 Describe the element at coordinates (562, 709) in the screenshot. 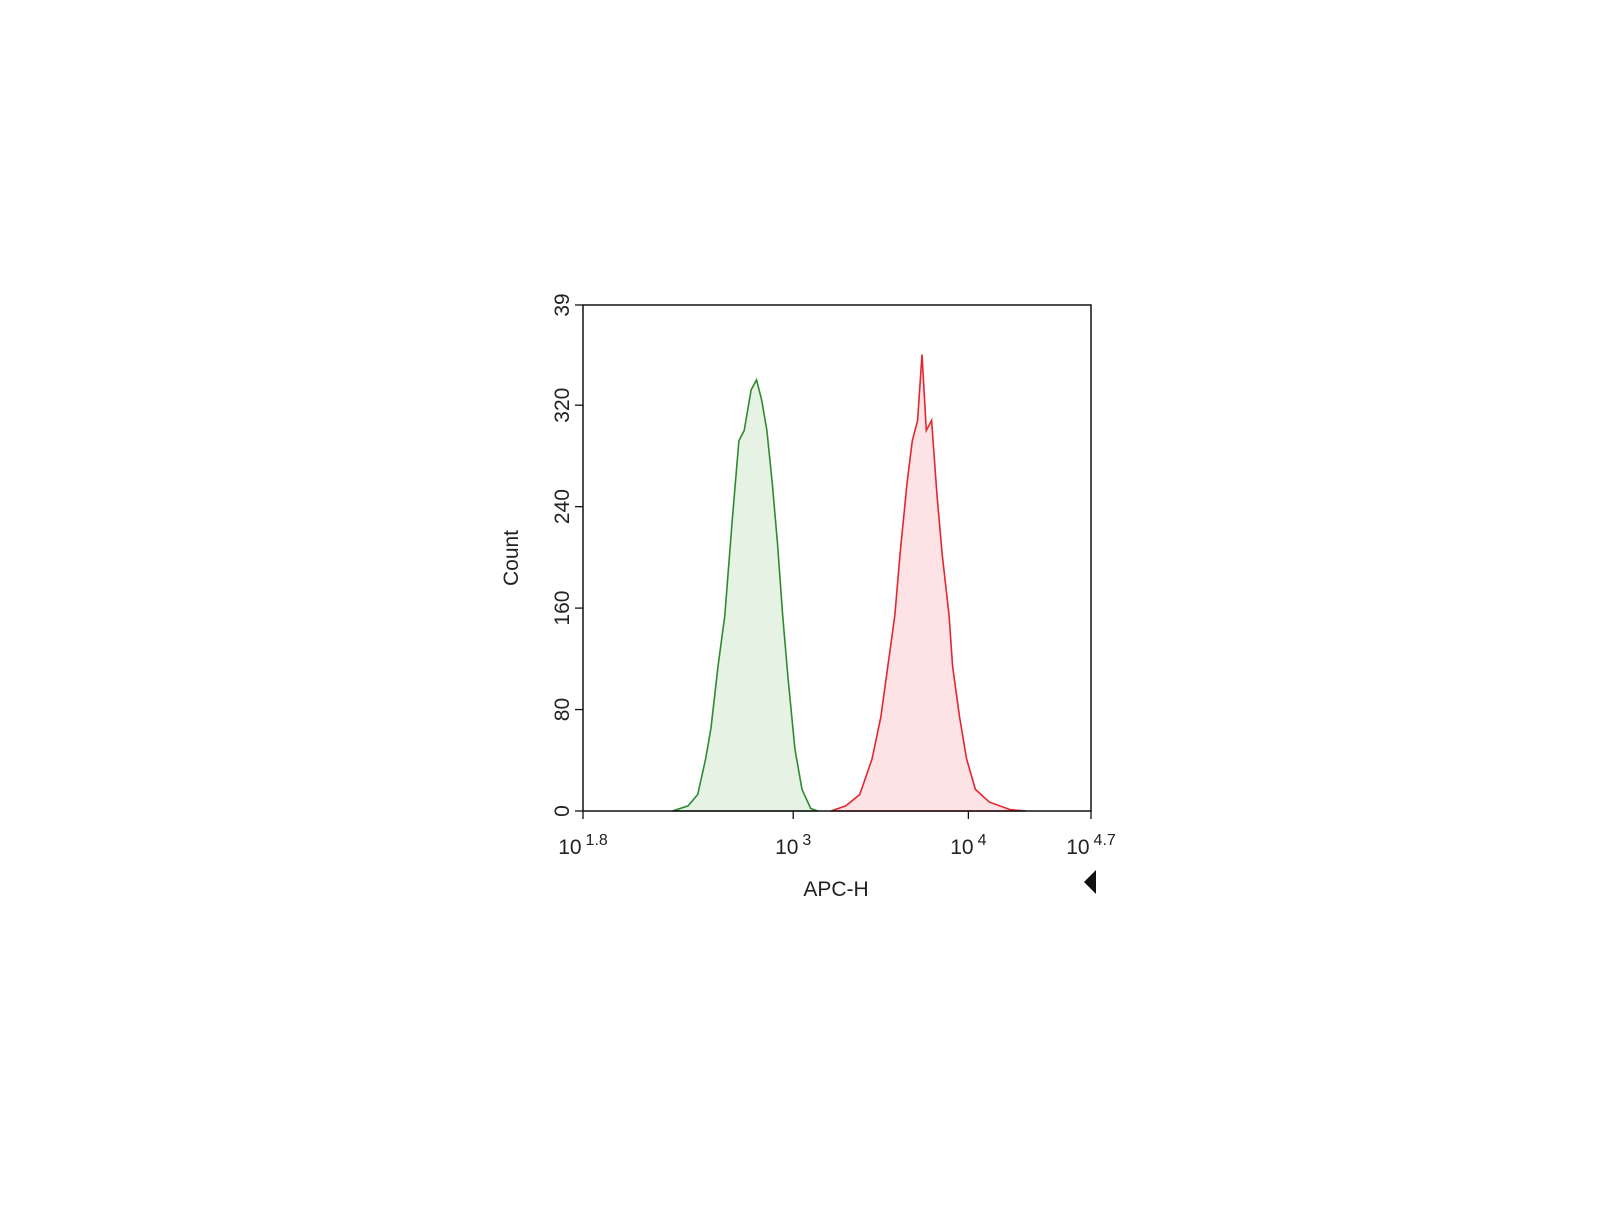

I see `y-tick-label: 80` at that location.